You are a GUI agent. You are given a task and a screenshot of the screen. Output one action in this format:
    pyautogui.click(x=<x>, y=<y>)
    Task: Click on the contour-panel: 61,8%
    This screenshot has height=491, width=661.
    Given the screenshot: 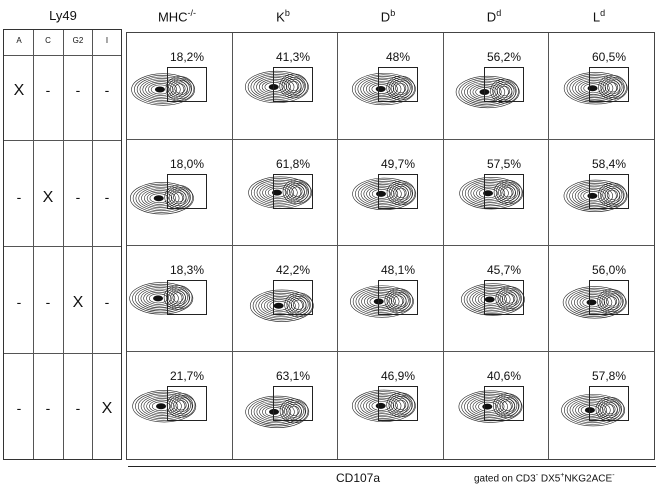 What is the action you would take?
    pyautogui.click(x=285, y=193)
    